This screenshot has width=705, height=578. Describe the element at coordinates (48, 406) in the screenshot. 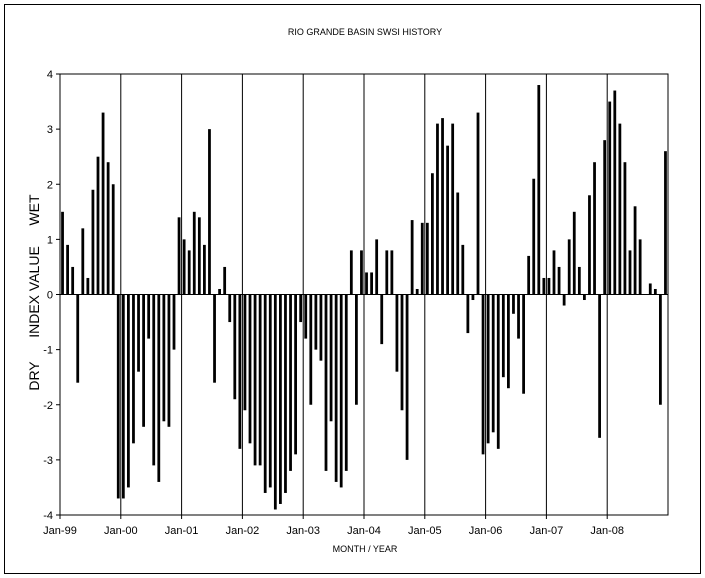

I see `y-tick-label: -2` at that location.